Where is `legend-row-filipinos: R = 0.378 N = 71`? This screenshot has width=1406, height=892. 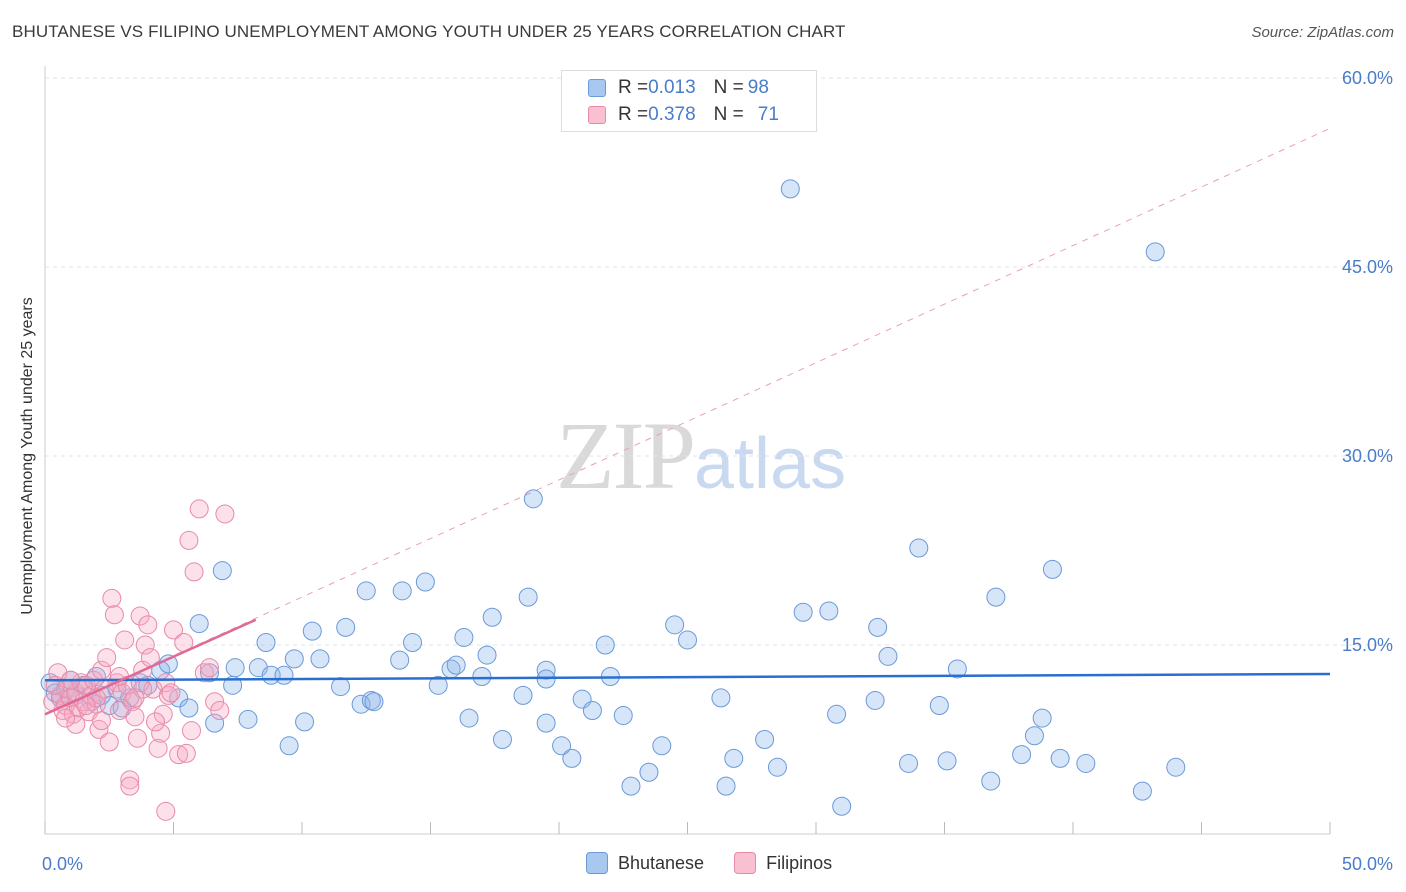
legend-row-filipinos: R = 0.378 N = 71 is located at coordinates (683, 115).